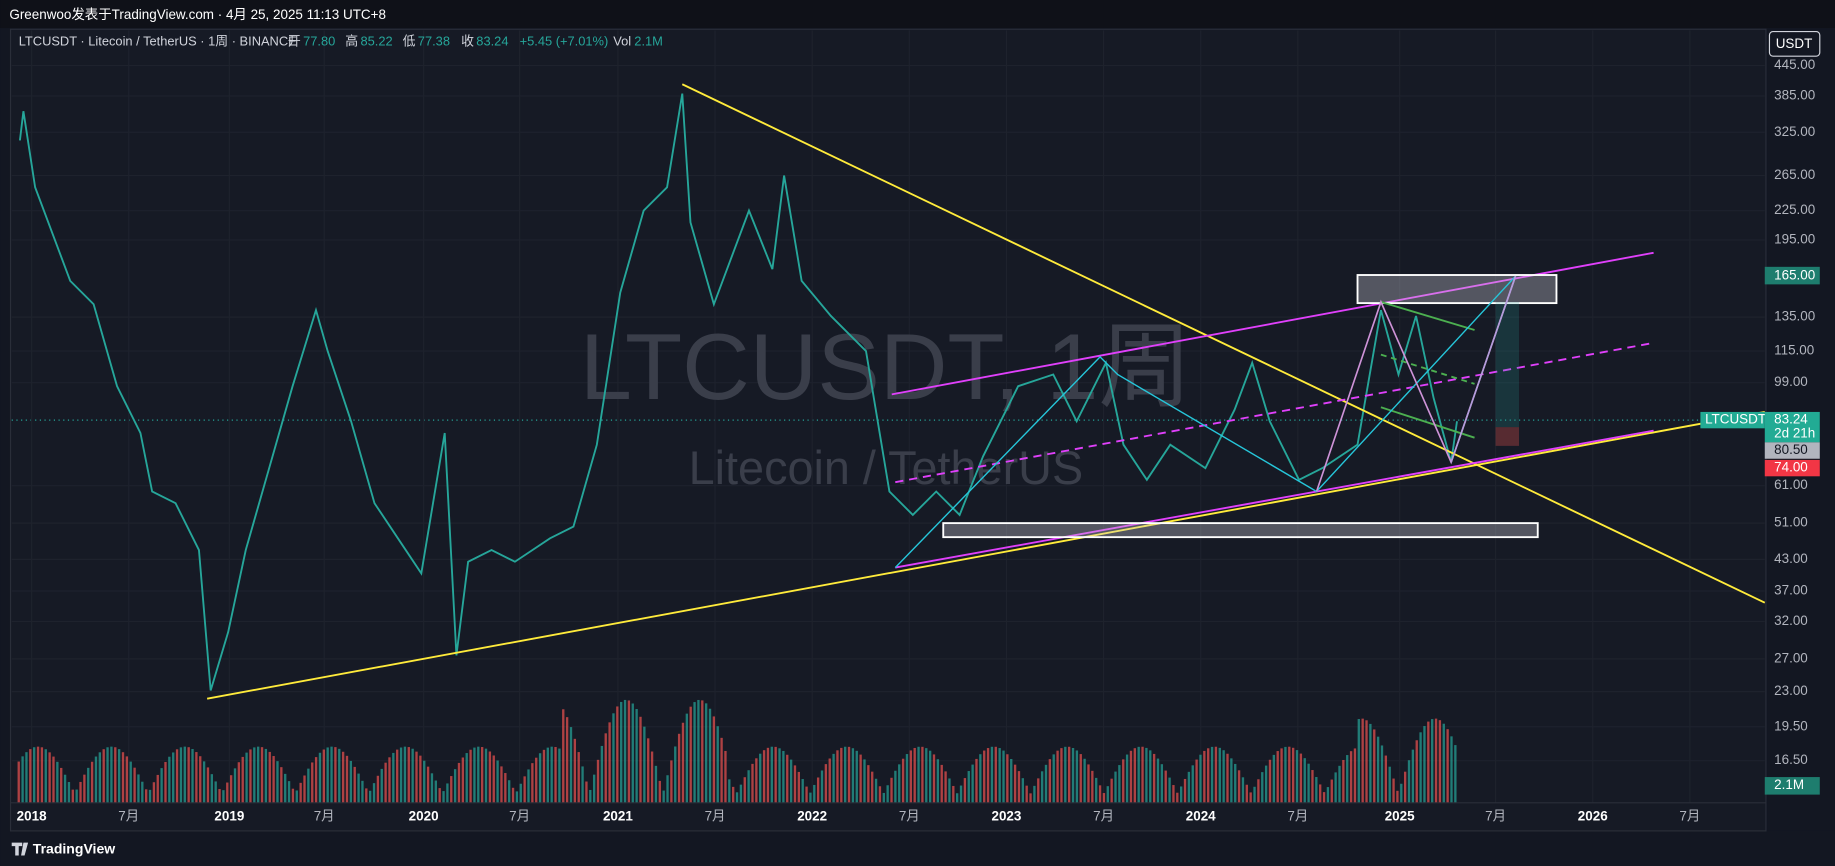 The height and width of the screenshot is (866, 1835). I want to click on symbol-tag, so click(1732, 420).